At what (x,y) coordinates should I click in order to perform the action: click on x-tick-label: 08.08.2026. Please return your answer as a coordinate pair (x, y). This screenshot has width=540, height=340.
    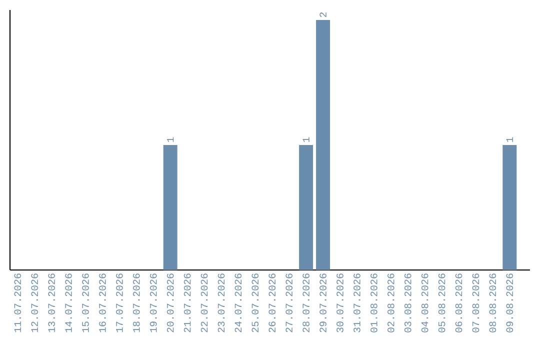
    Looking at the image, I should click on (492, 303).